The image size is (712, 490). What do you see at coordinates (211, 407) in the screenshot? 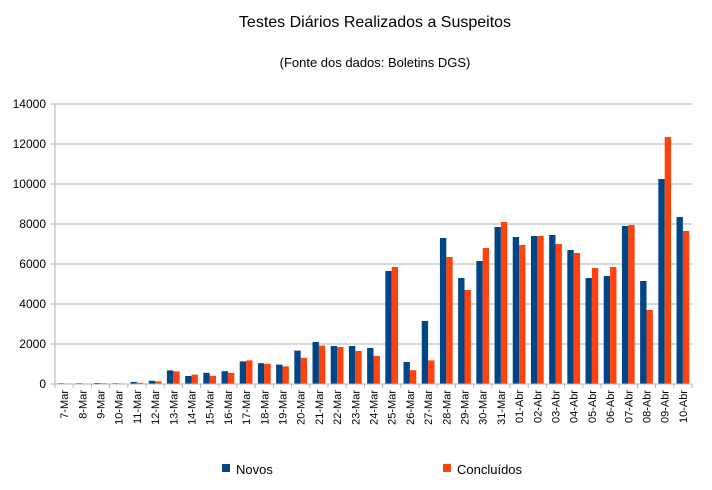
I see `x-tick-label: 15-Mar` at bounding box center [211, 407].